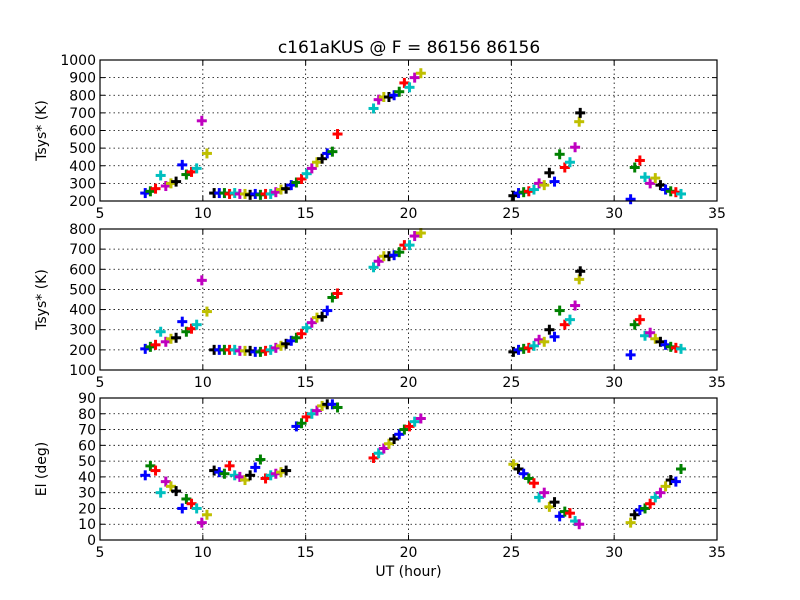 This screenshot has height=600, width=800. Describe the element at coordinates (42, 469) in the screenshot. I see `y-axis-label: El (deg)` at that location.